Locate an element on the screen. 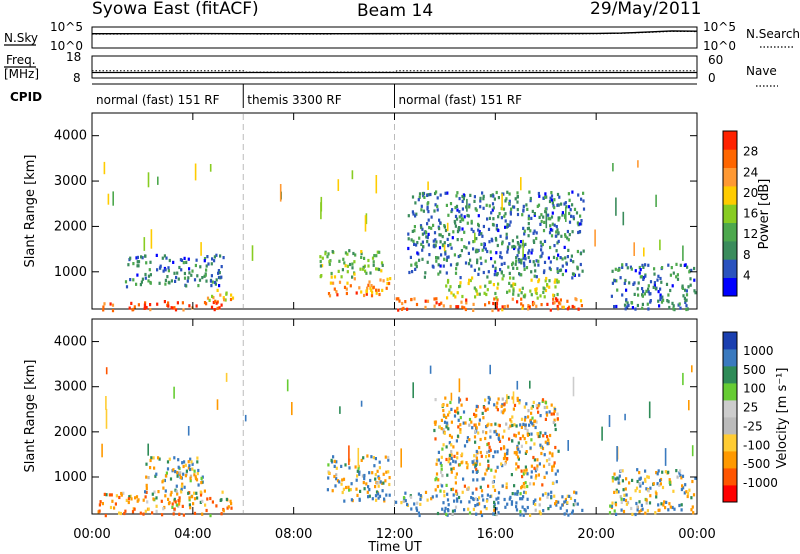 The width and height of the screenshot is (800, 554). velocity-colorbar-tick: -1000 is located at coordinates (760, 483).